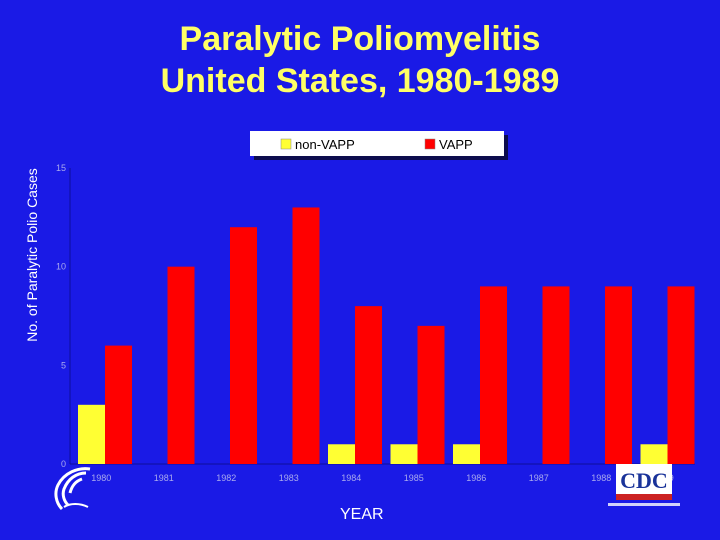  What do you see at coordinates (118, 404) in the screenshot?
I see `bar-vapp-1980` at bounding box center [118, 404].